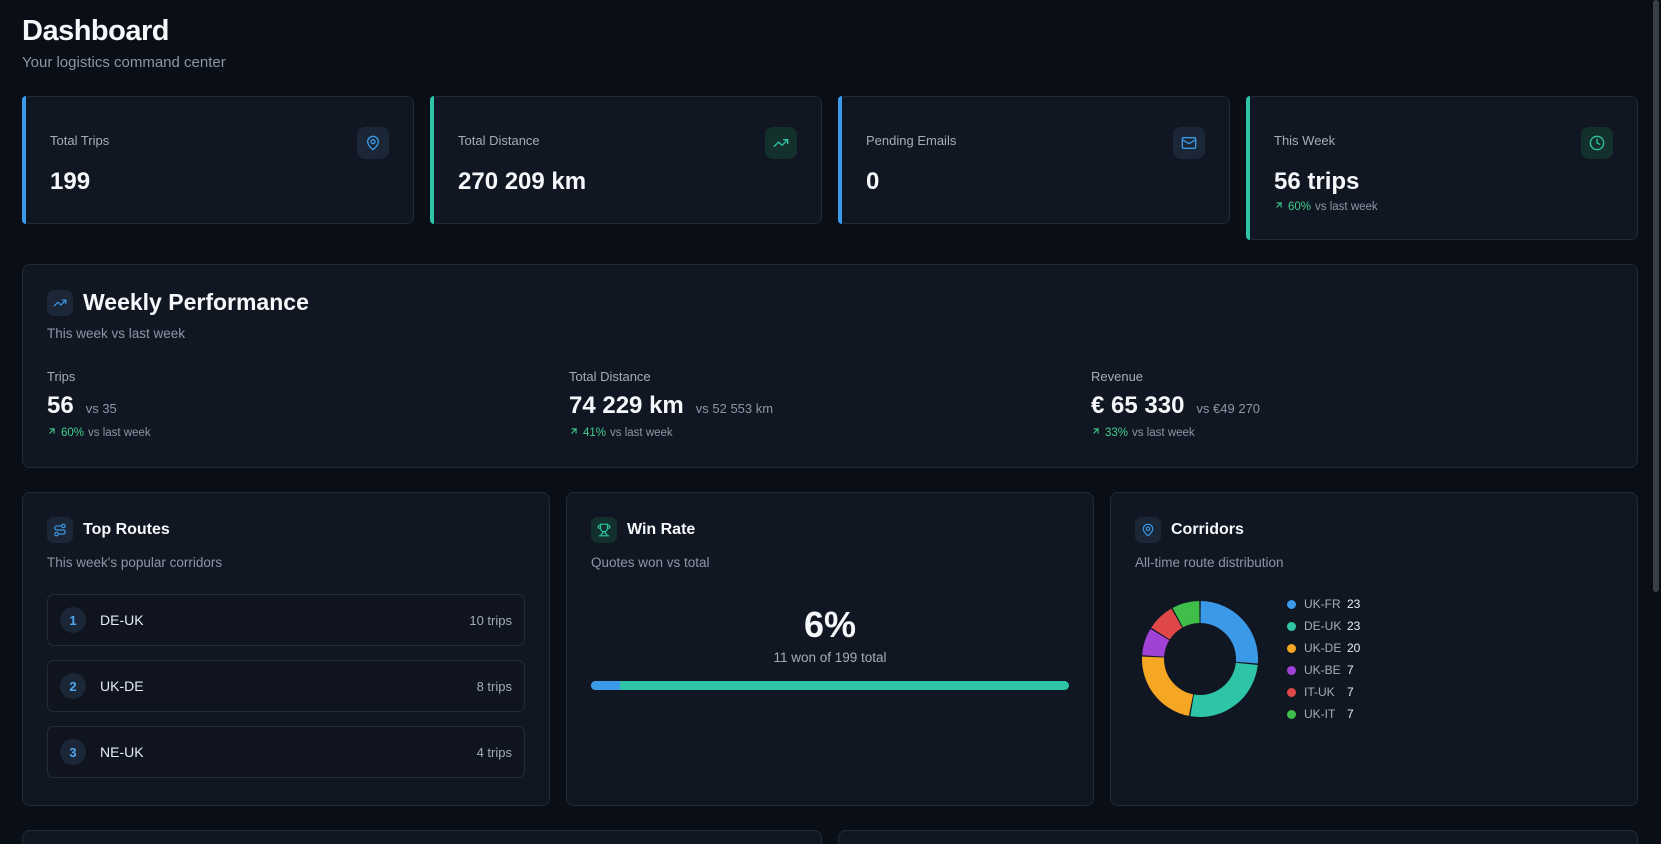  I want to click on card-subtitle: All-time route distribution, so click(1209, 562).